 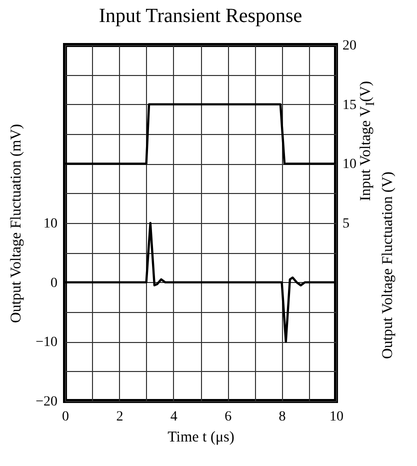 What do you see at coordinates (200, 16) in the screenshot?
I see `chart-title: Input Transient Response` at bounding box center [200, 16].